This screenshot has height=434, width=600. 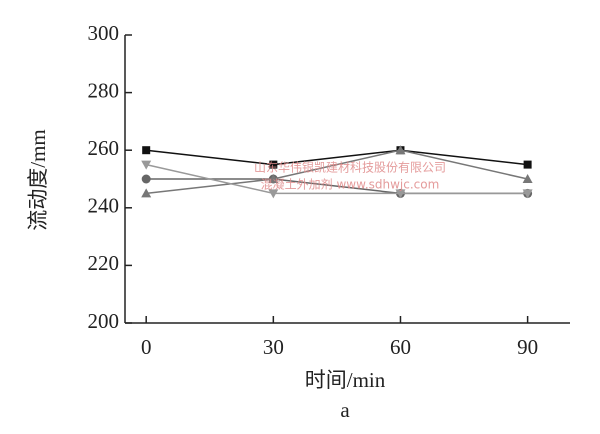 I want to click on watermark: 混凝土外加剂 www.sdhwjc.com, so click(x=350, y=184).